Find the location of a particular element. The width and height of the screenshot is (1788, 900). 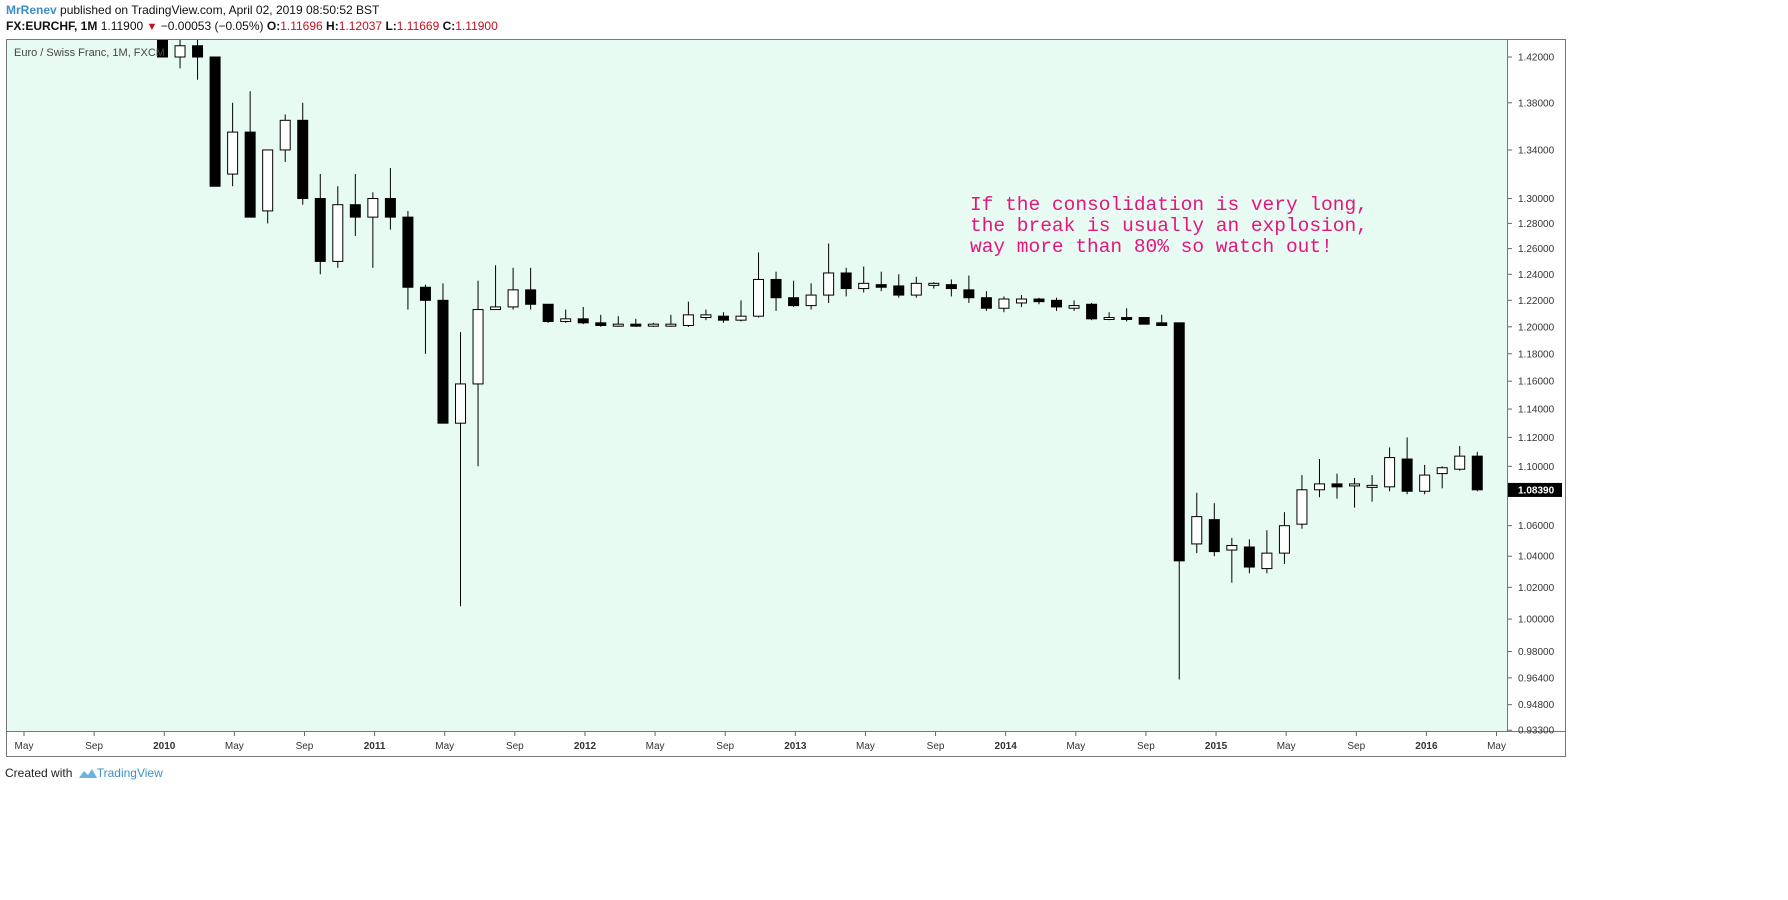

price-tick-label: 1.42000 is located at coordinates (1536, 58).